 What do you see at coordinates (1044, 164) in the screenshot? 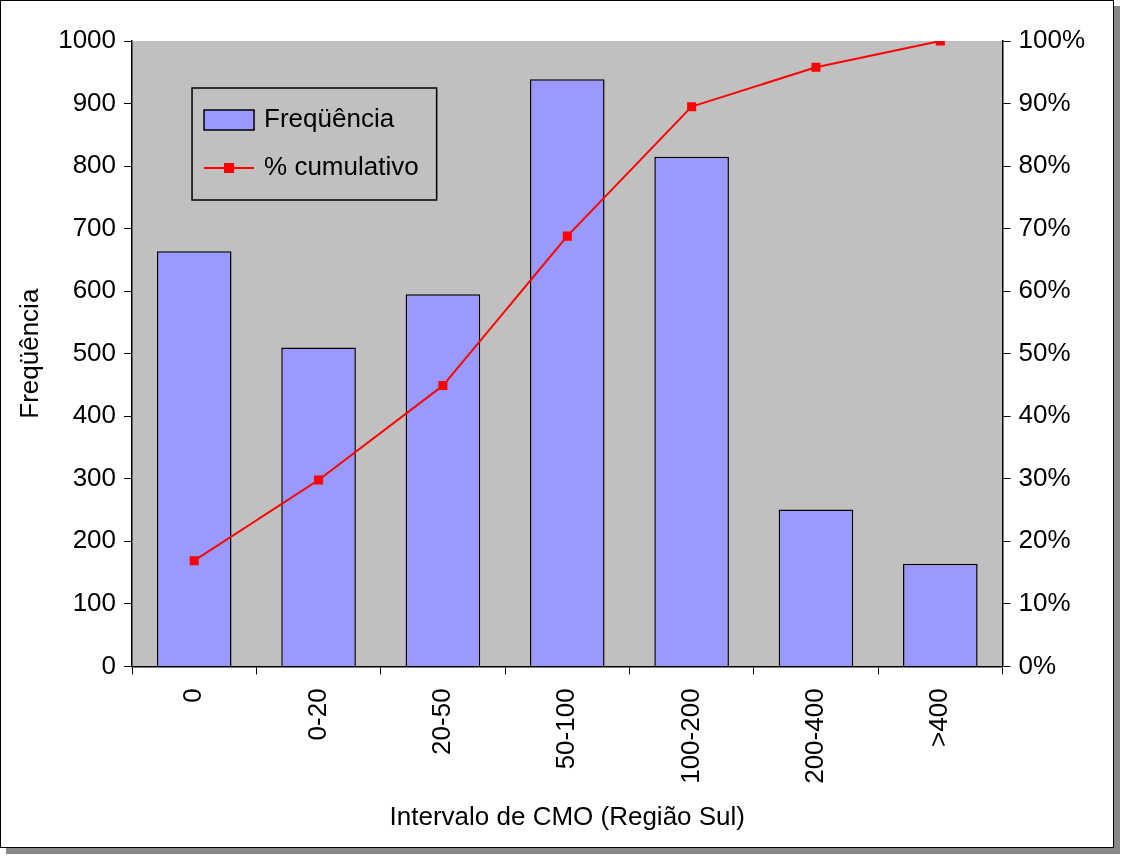
I see `y2-tick-label: 80%` at bounding box center [1044, 164].